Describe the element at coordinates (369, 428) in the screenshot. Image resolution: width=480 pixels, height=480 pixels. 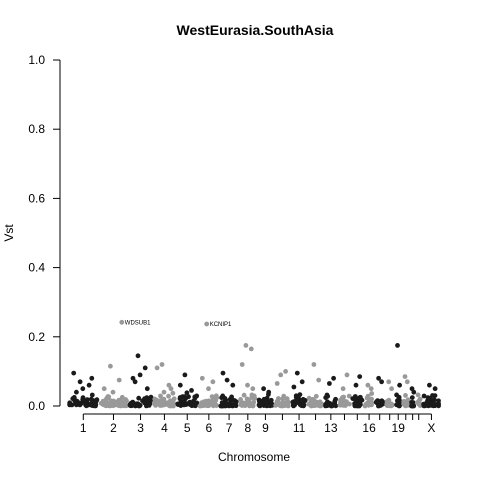
I see `x-tick-label: 16` at that location.